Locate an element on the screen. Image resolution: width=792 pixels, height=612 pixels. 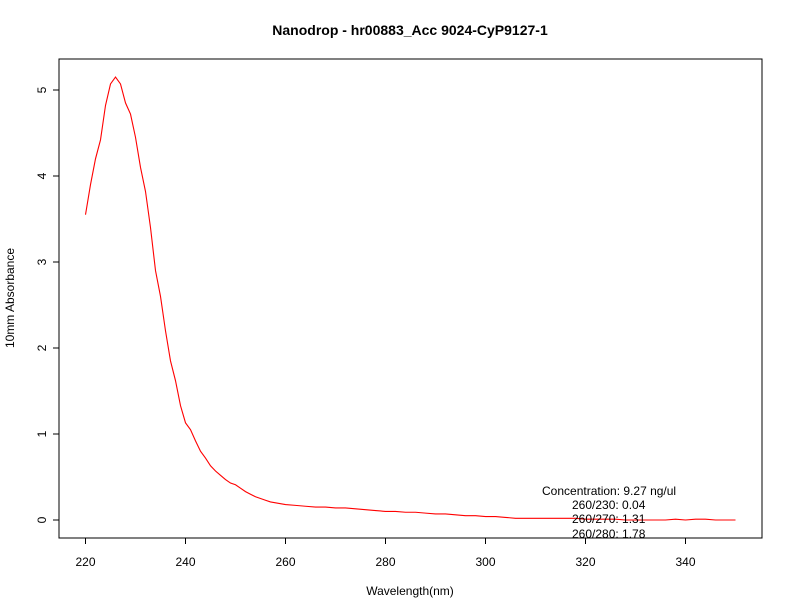
x-axis-label: Wavelength(nm) is located at coordinates (410, 591).